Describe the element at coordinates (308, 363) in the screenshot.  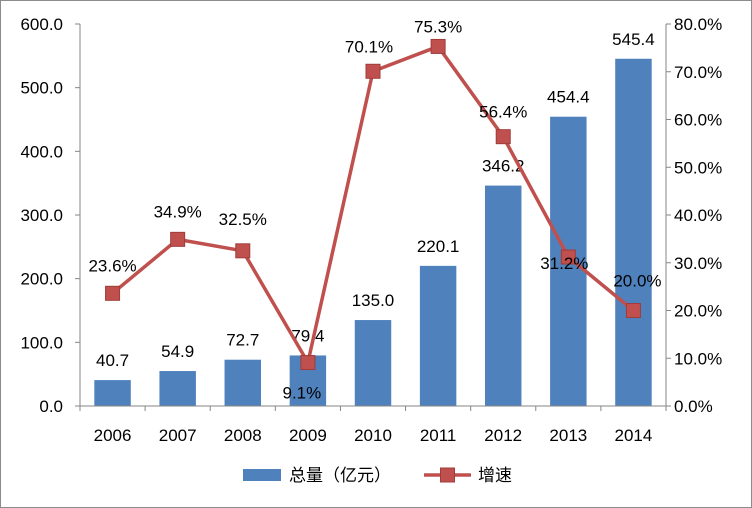
I see `growth-marker-2009` at that location.